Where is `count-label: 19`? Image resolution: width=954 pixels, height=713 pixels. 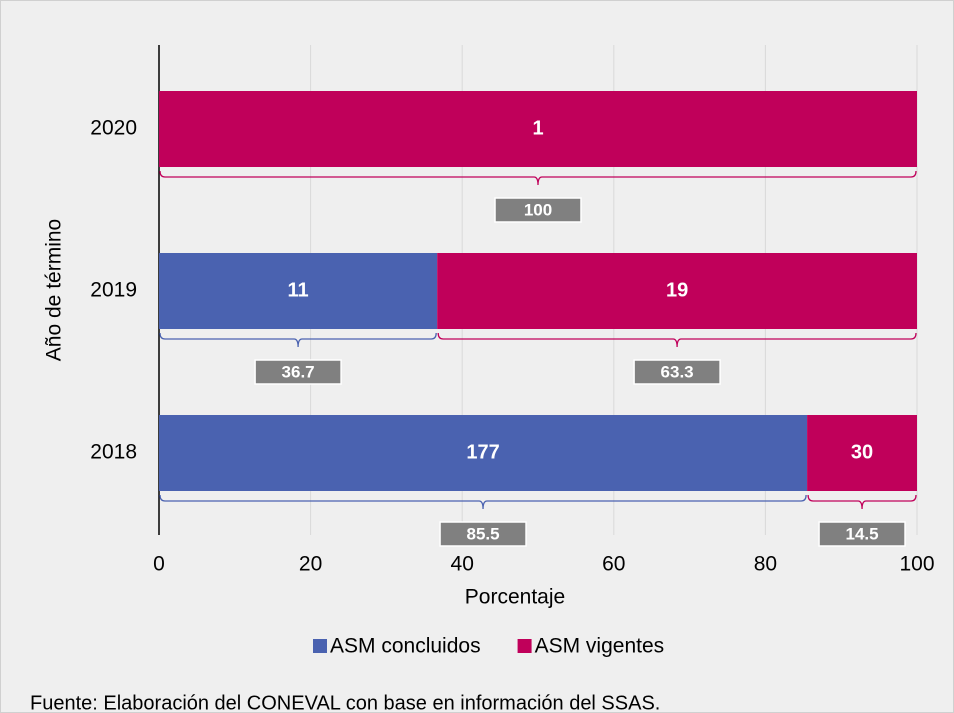 count-label: 19 is located at coordinates (677, 290).